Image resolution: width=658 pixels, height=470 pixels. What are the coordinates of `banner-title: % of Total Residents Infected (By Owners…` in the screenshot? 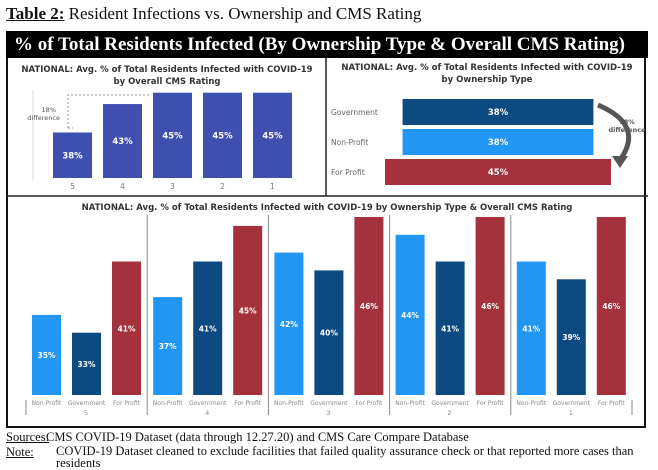 It's located at (327, 44).